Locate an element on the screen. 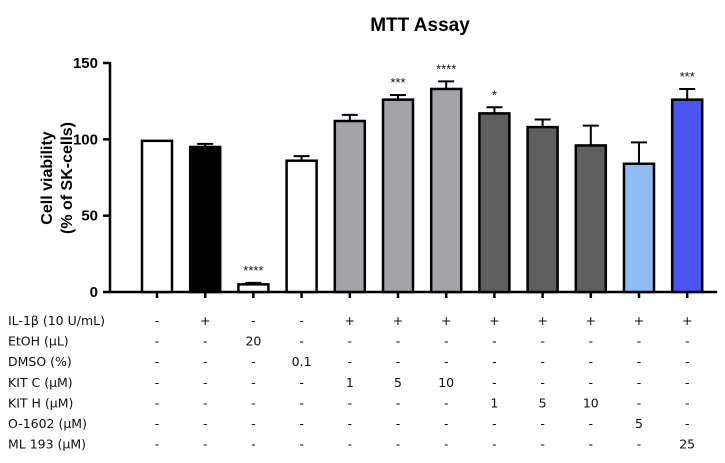 The height and width of the screenshot is (463, 725). table-row-label: ML 193 (µM) is located at coordinates (47, 444).